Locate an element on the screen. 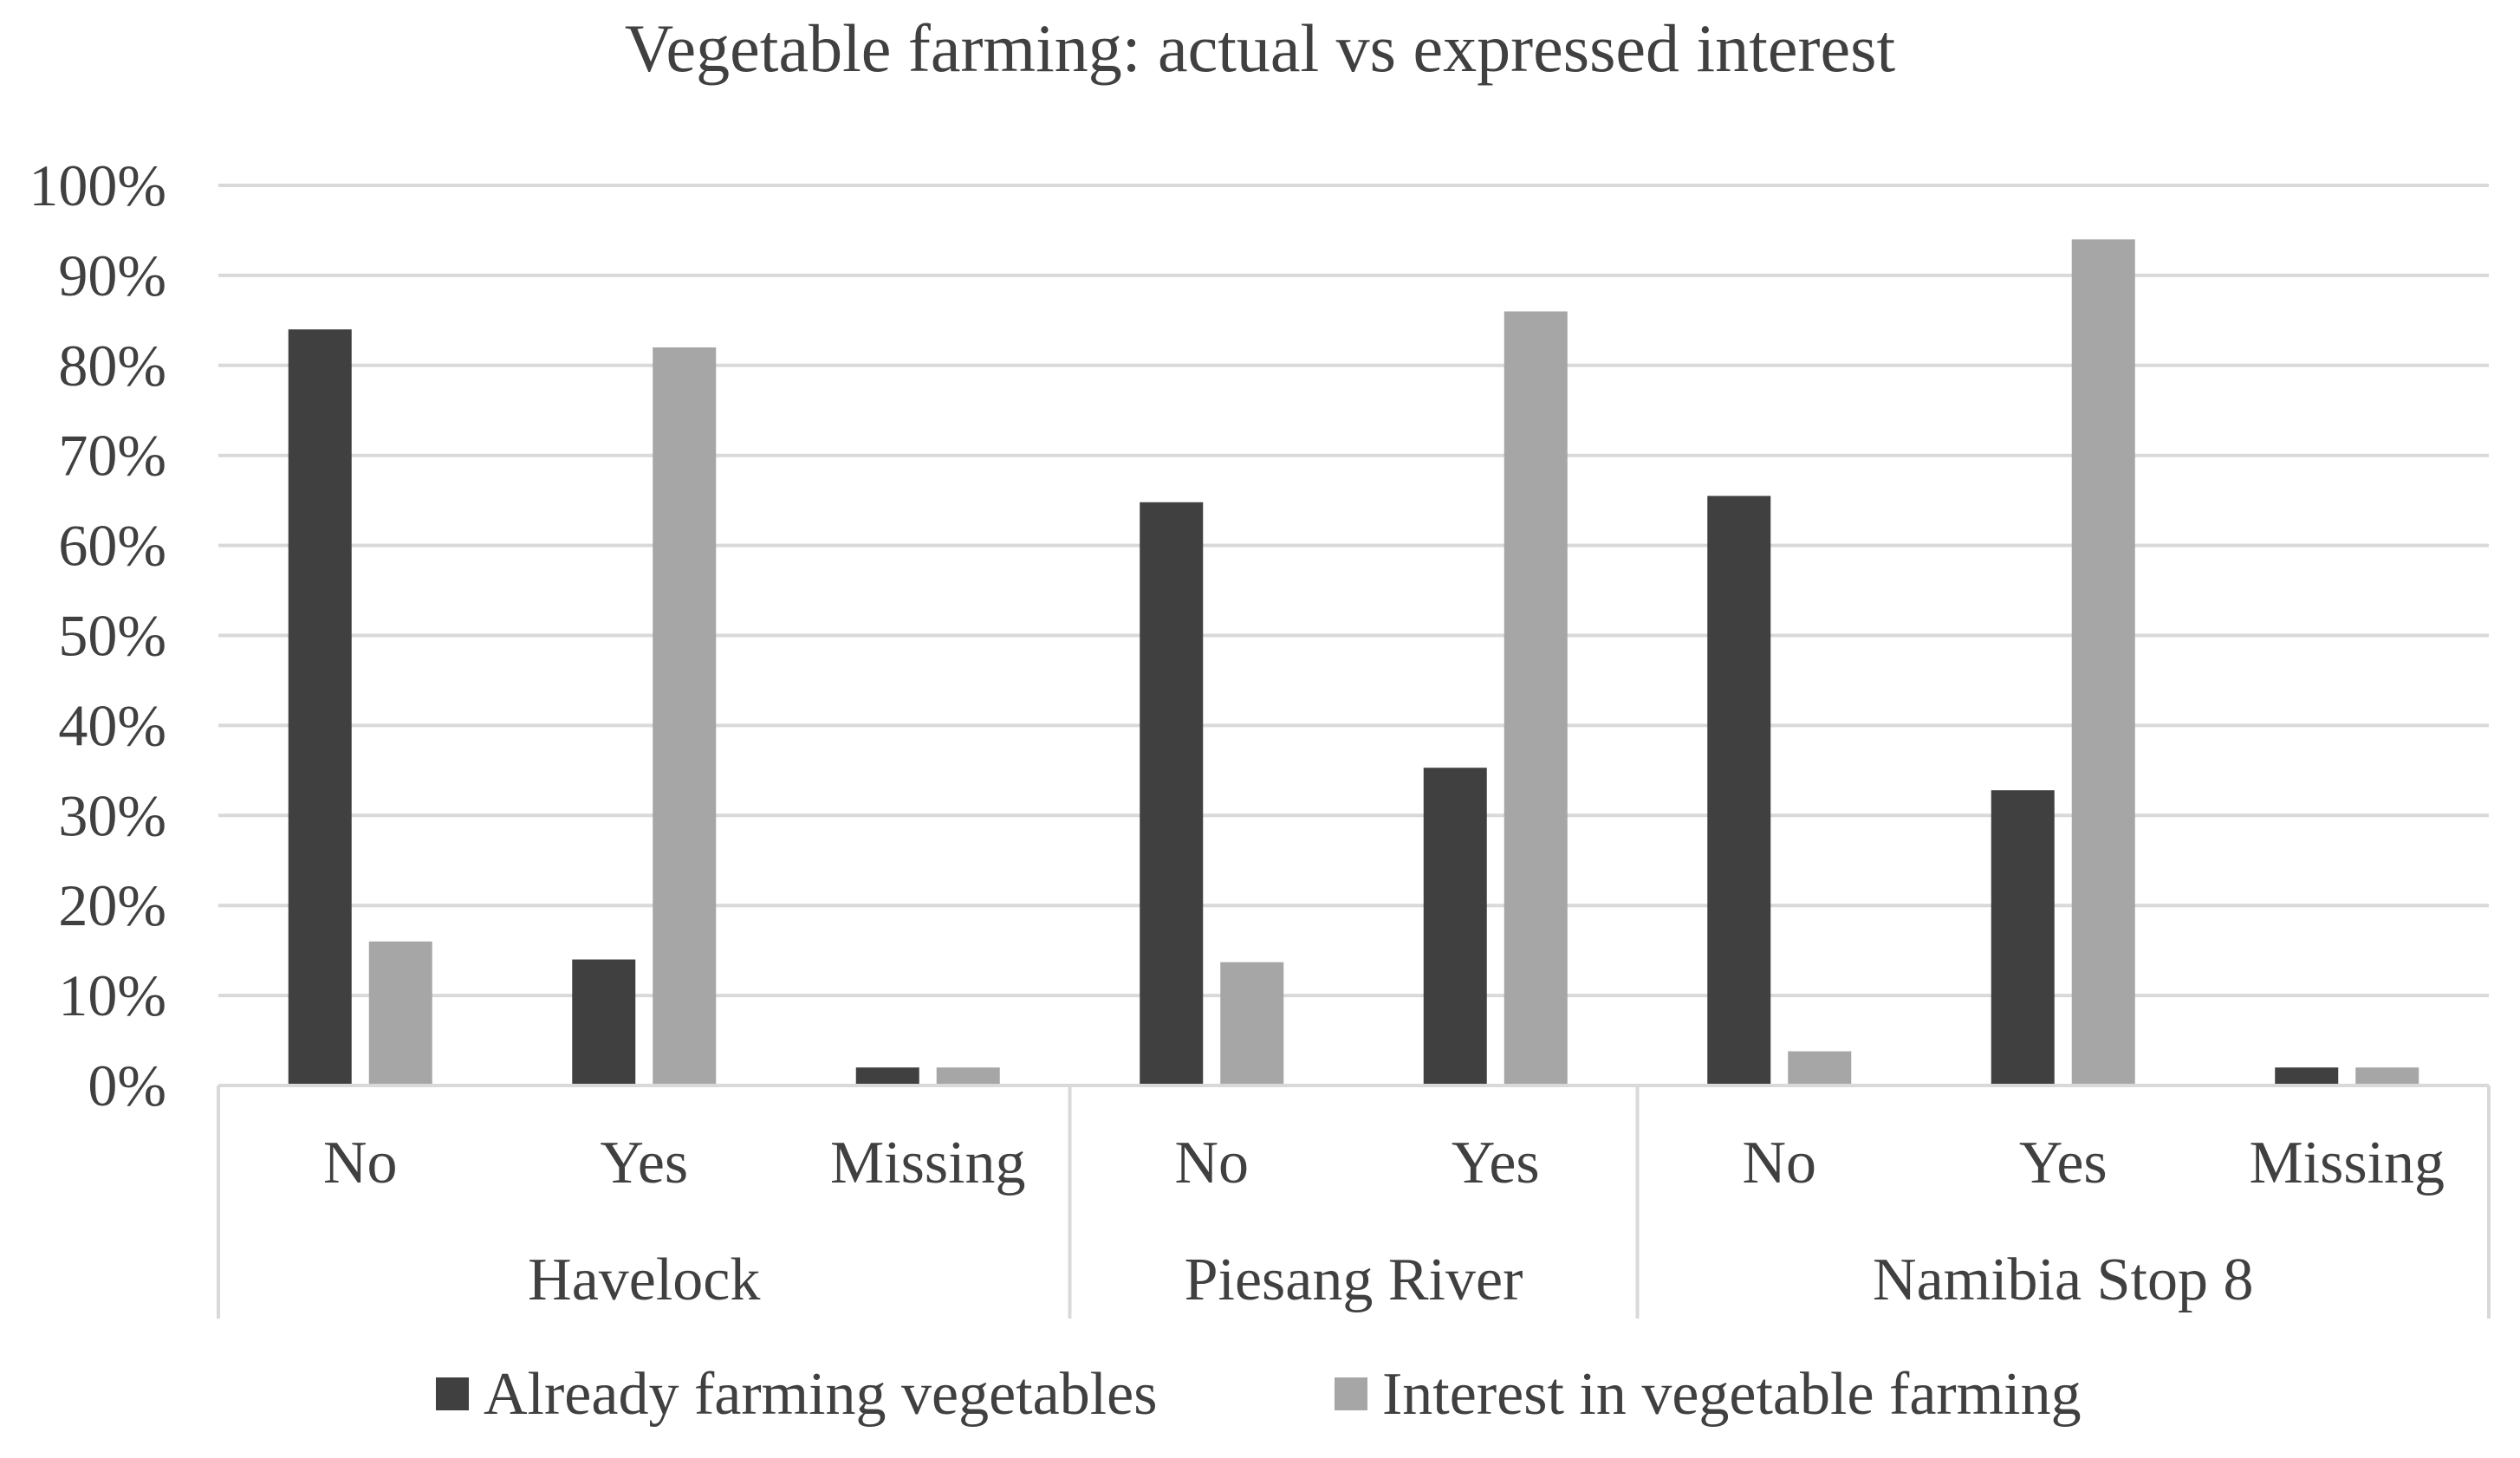  y-tick-label: 70% is located at coordinates (112, 456).